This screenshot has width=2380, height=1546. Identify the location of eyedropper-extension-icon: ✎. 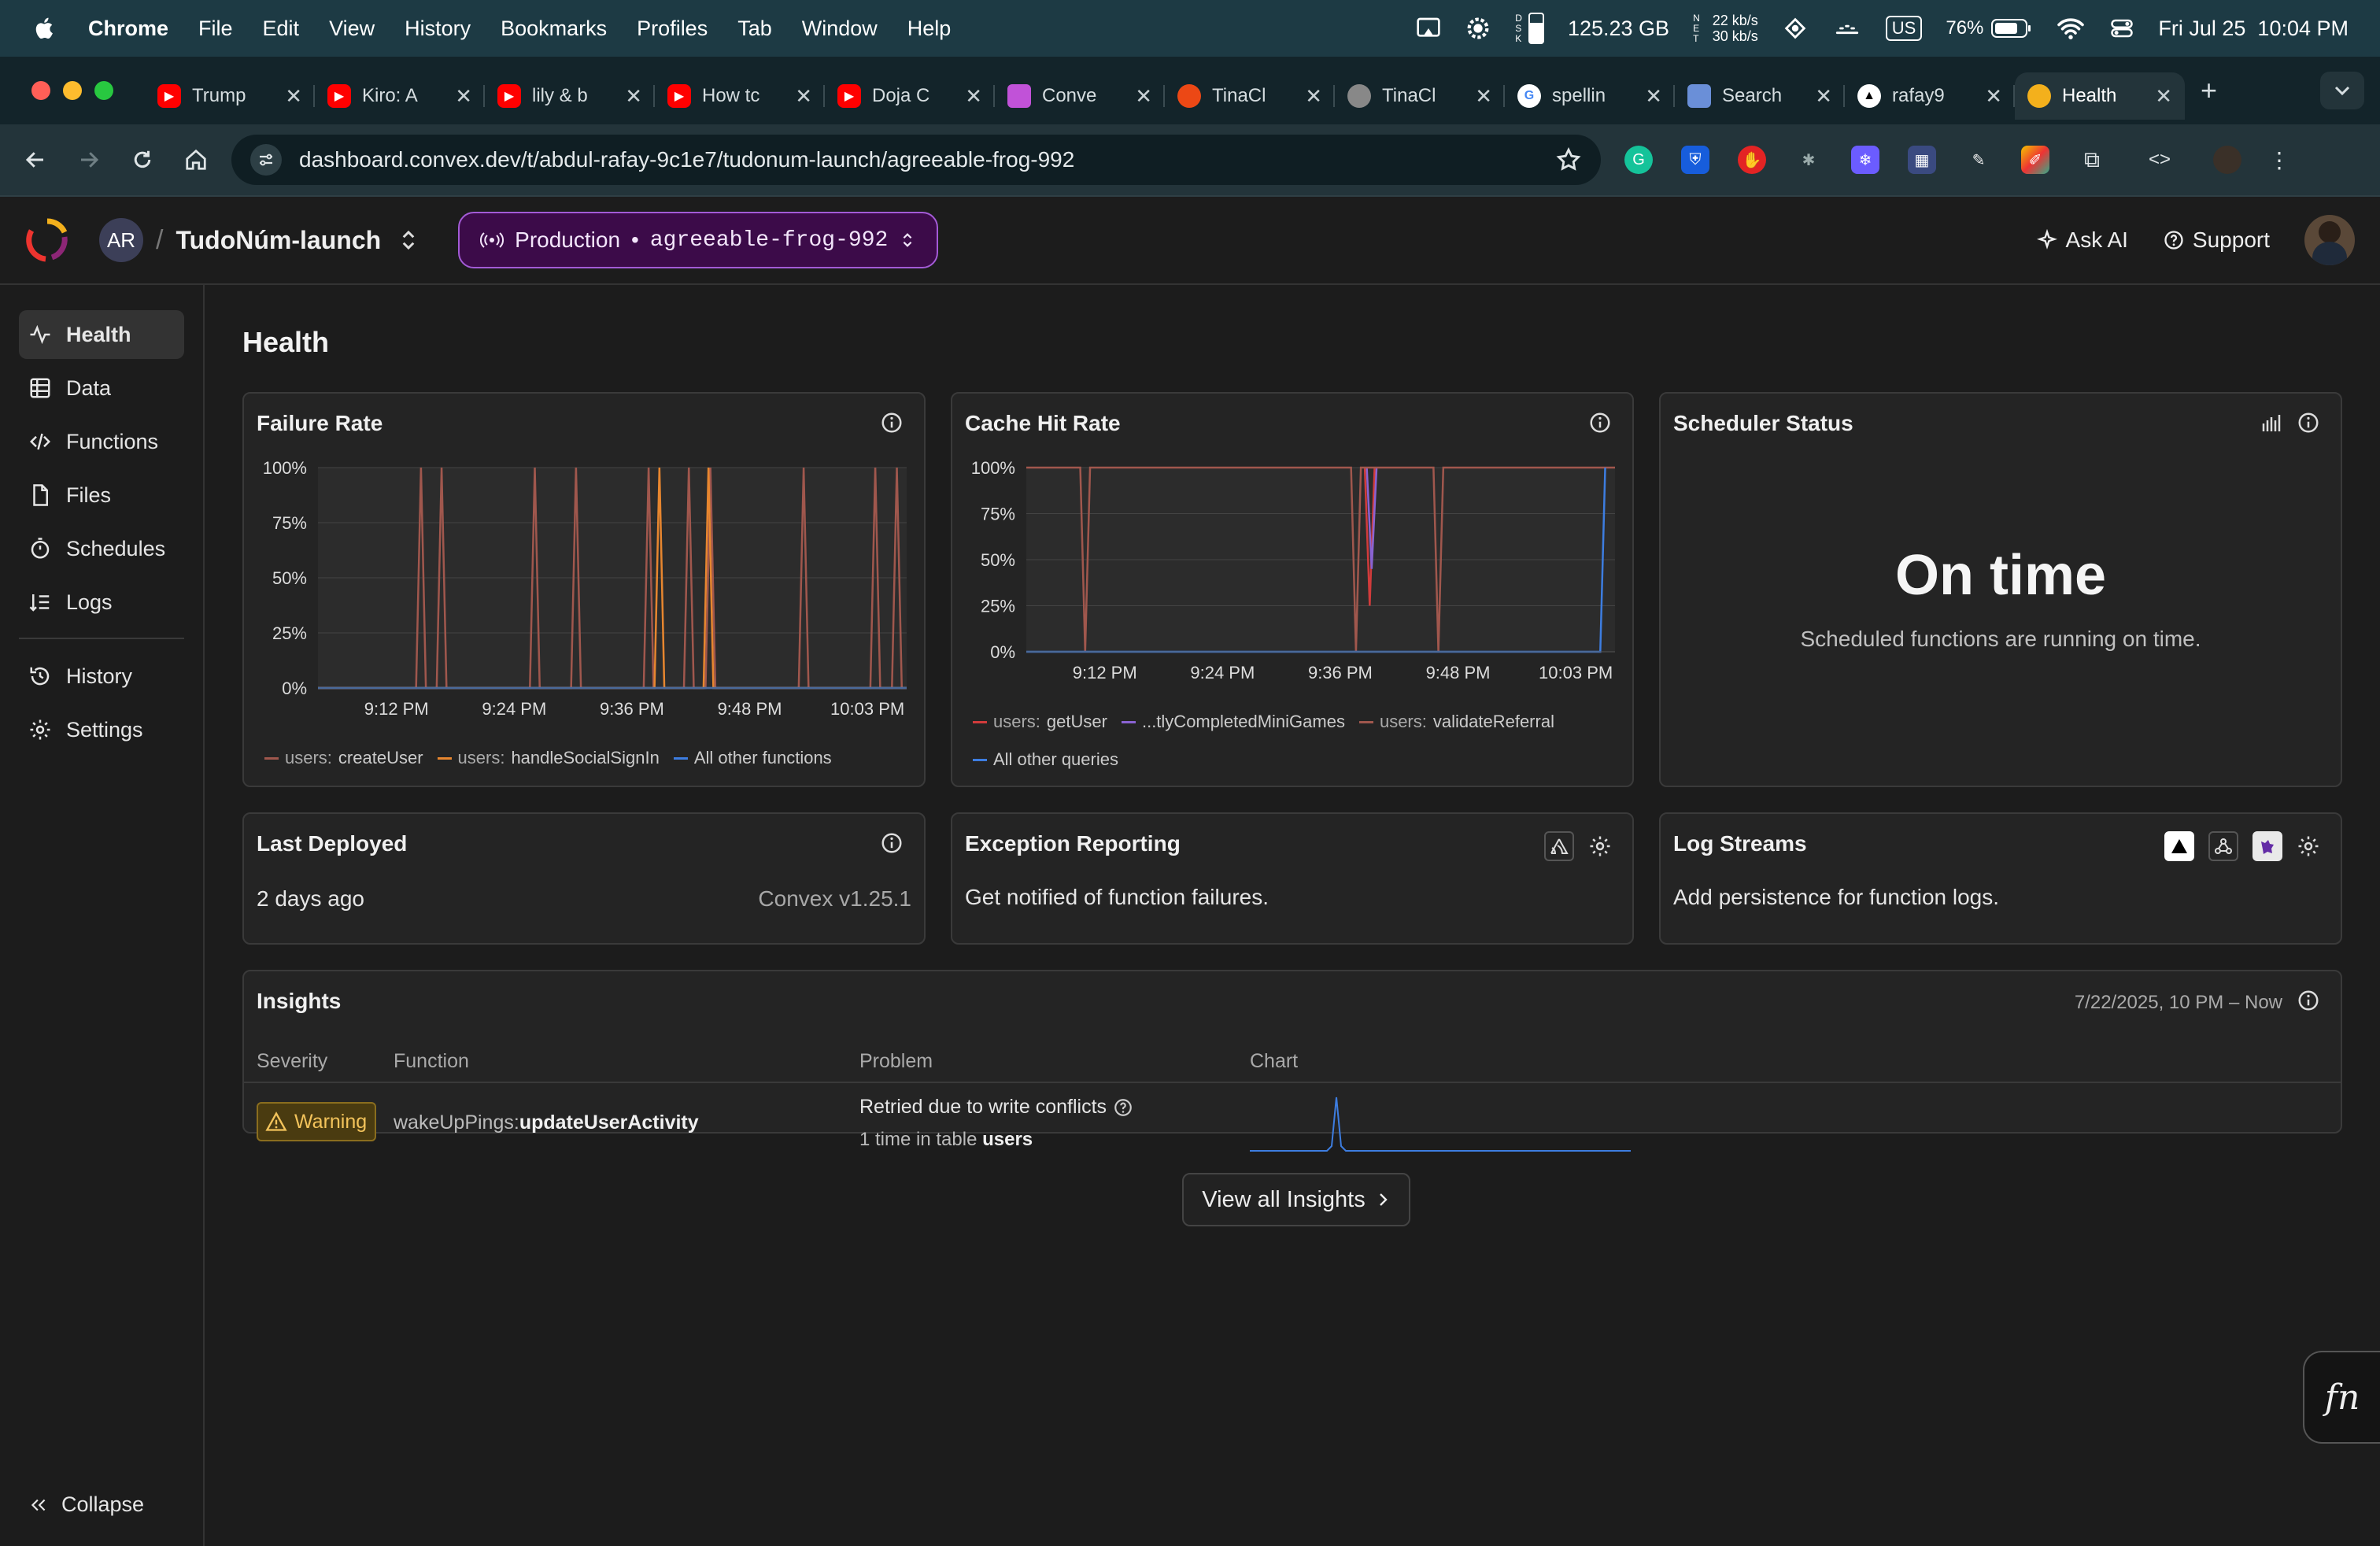
(1979, 160).